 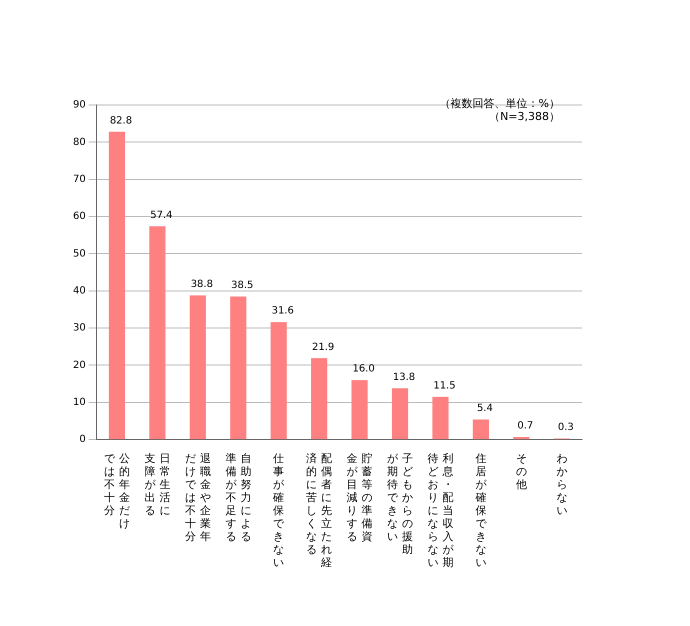 I want to click on data-label: 38.5, so click(x=242, y=286).